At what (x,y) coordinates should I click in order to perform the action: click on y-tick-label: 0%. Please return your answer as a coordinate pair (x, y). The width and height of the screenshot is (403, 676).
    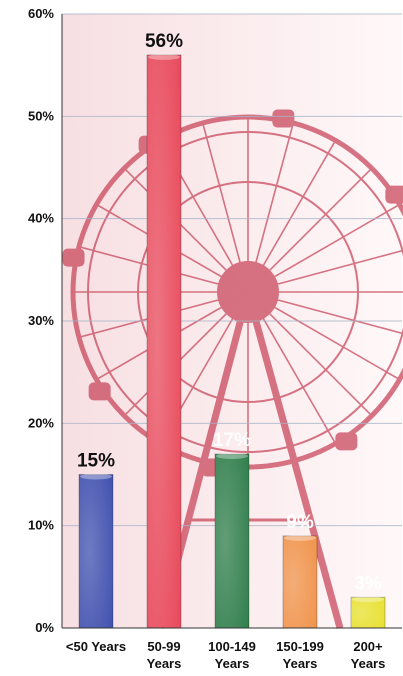
    Looking at the image, I should click on (44, 627).